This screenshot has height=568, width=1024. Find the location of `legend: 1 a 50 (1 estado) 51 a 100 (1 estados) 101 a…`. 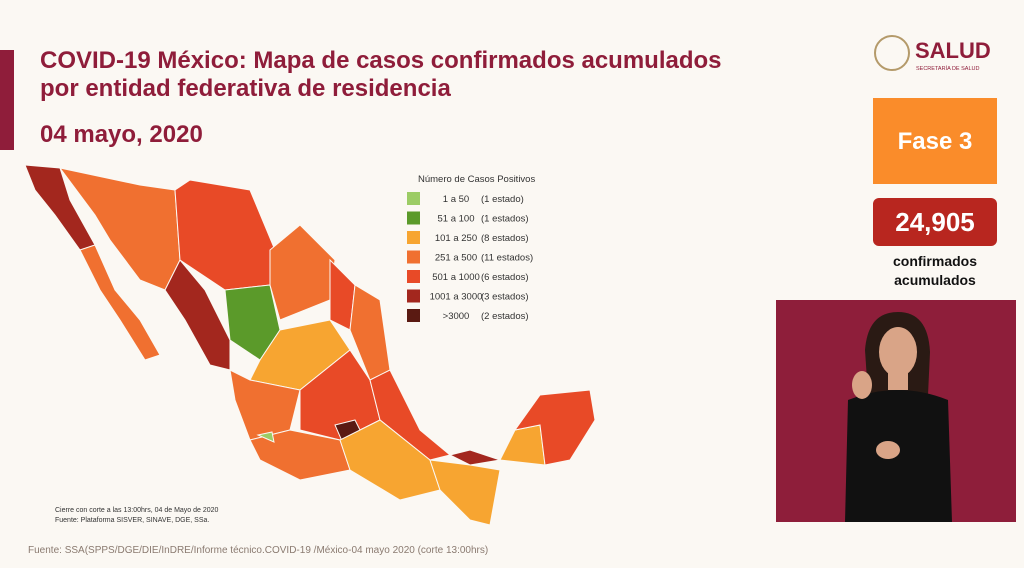

legend: 1 a 50 (1 estado) 51 a 100 (1 estados) 101 a… is located at coordinates (470, 257).